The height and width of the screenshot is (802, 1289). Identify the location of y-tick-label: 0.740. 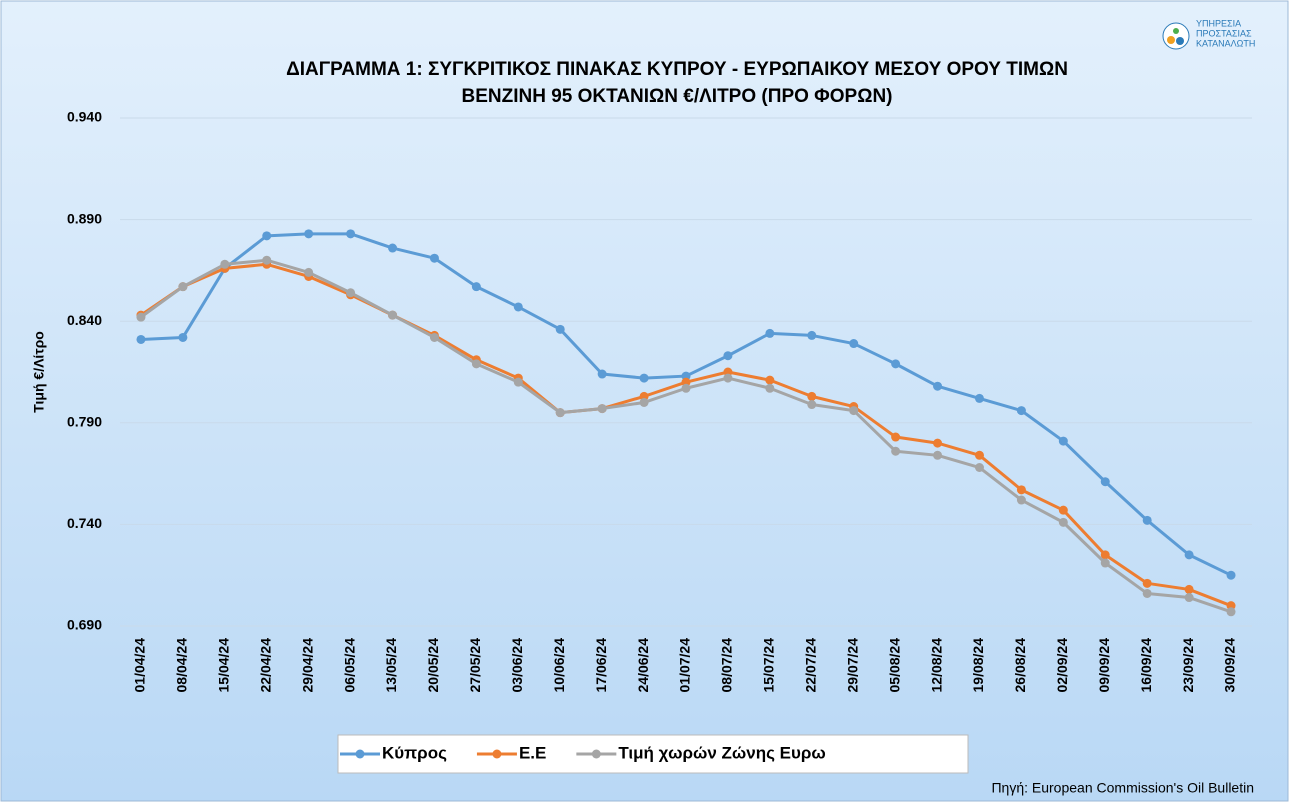
(84, 523).